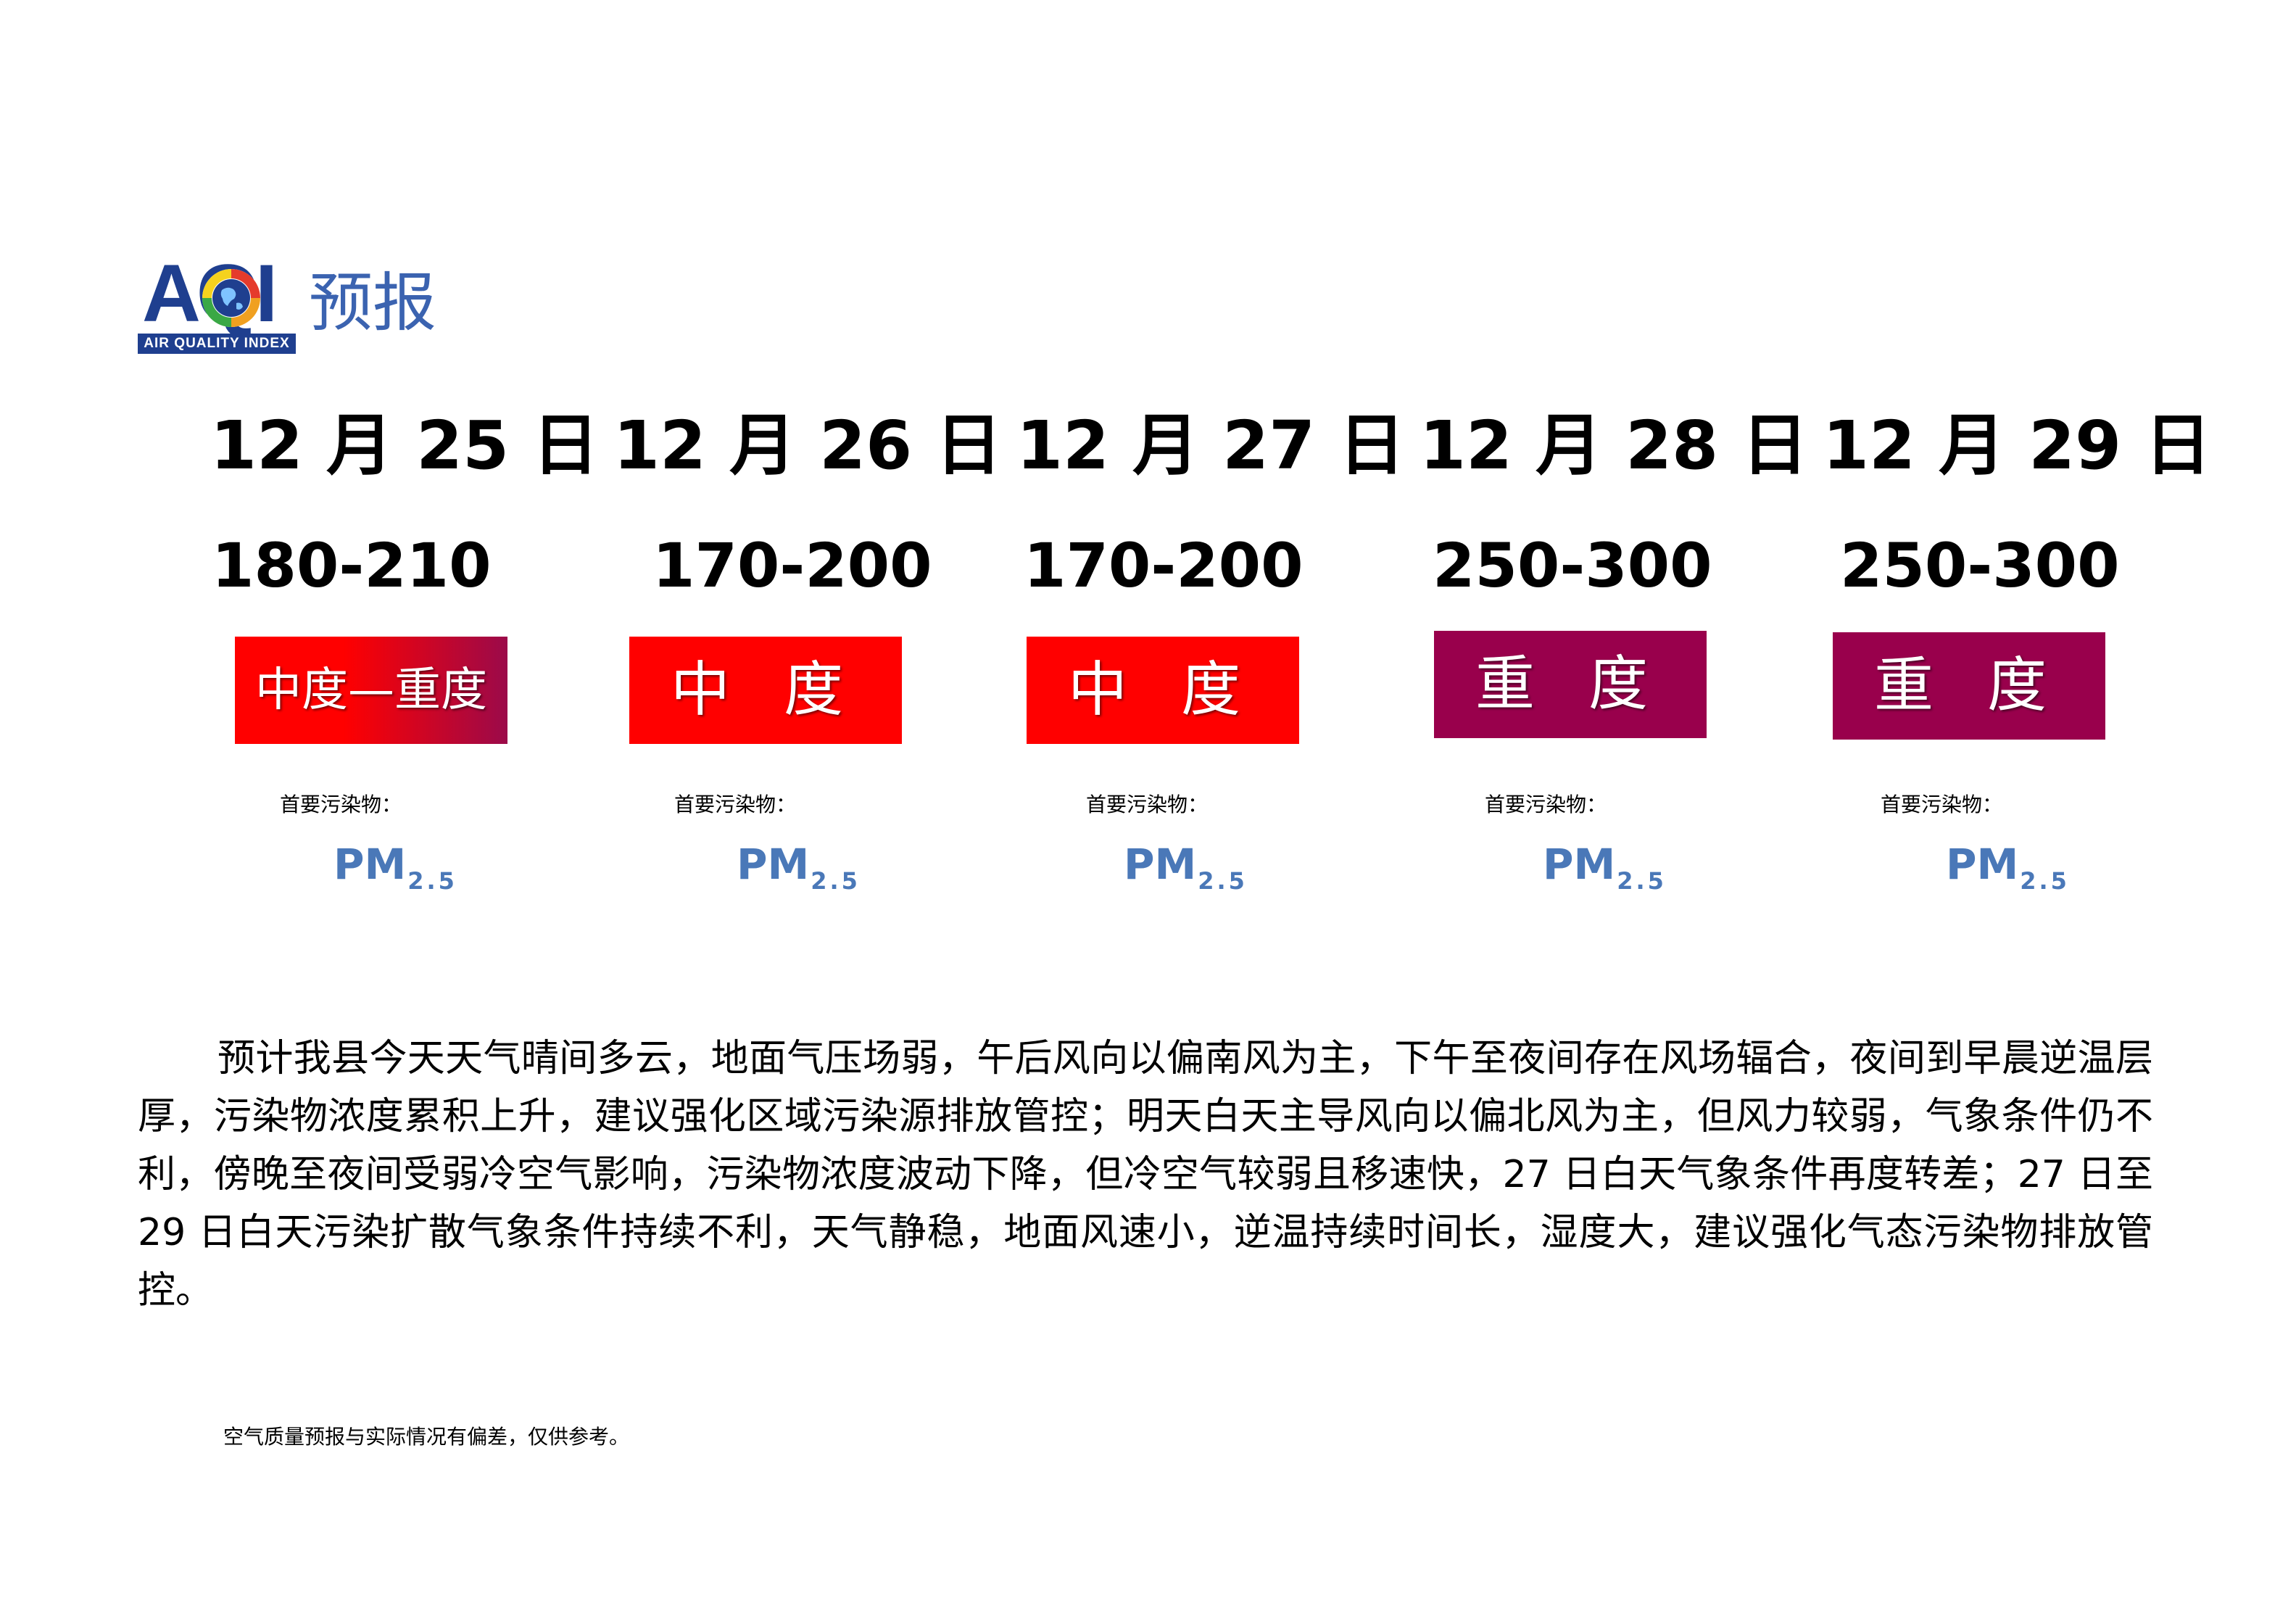 The height and width of the screenshot is (1622, 2296). I want to click on pollution-level-badge: 中度—重度, so click(371, 690).